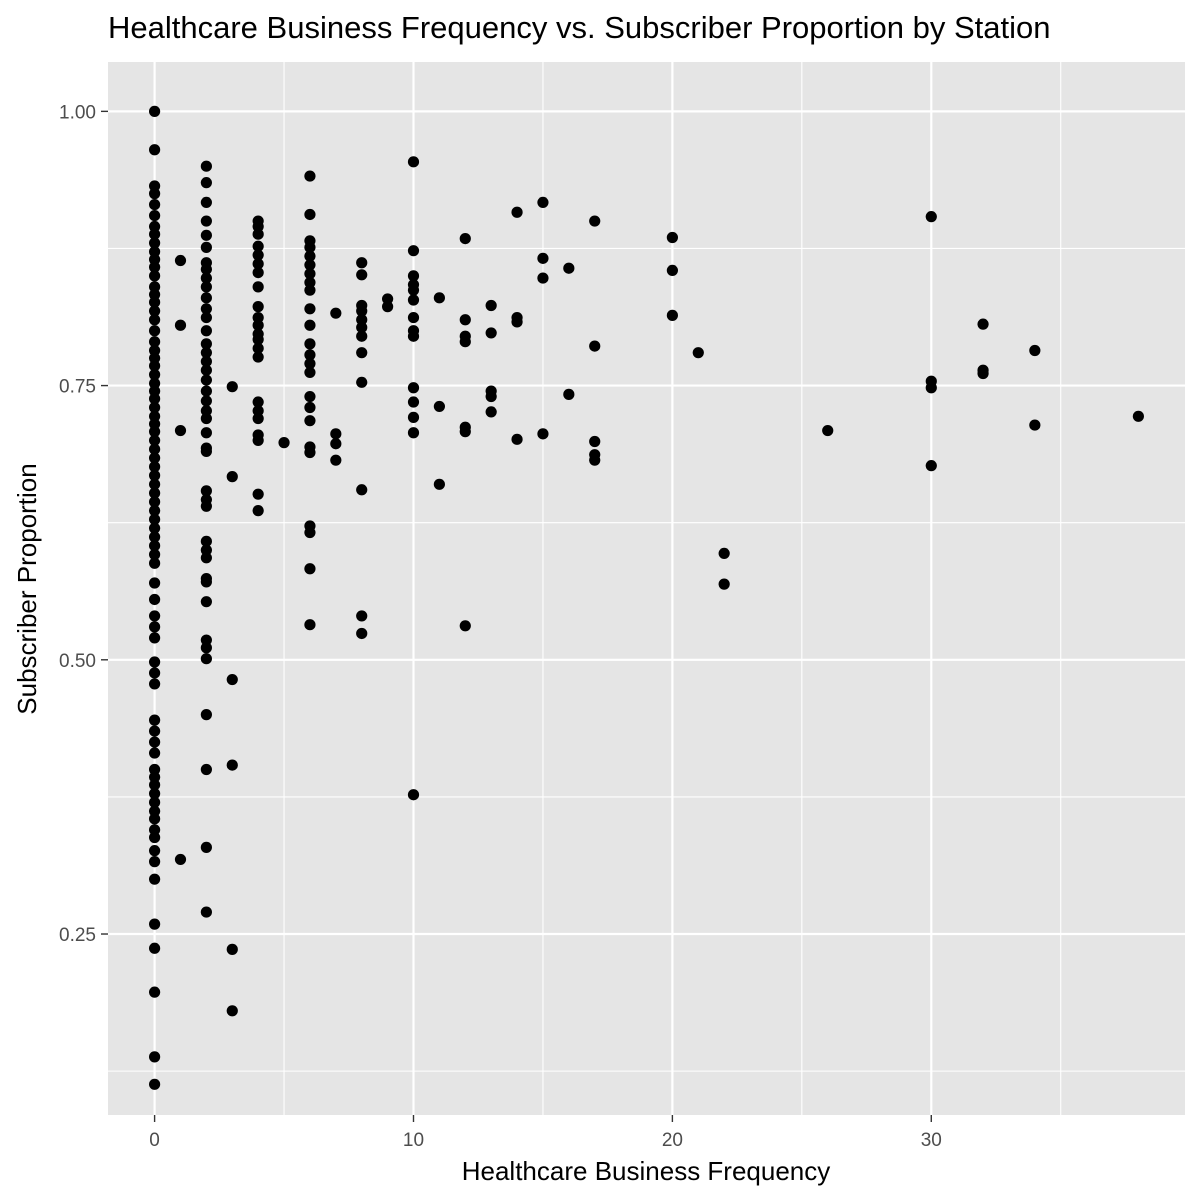 This screenshot has width=1200, height=1200. Describe the element at coordinates (27, 588) in the screenshot. I see `y-axis-title: Subscriber Proportion` at that location.